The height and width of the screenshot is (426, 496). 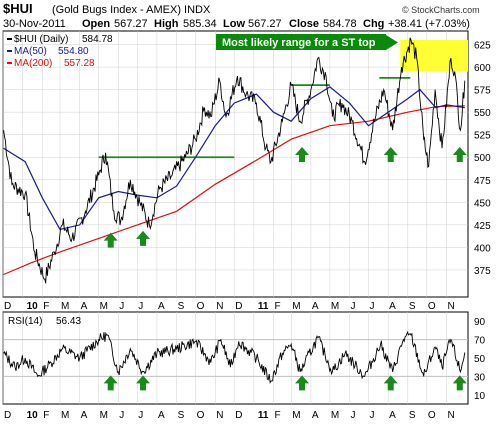 I want to click on chg-value: +38.41 (+7.03%), so click(x=429, y=24).